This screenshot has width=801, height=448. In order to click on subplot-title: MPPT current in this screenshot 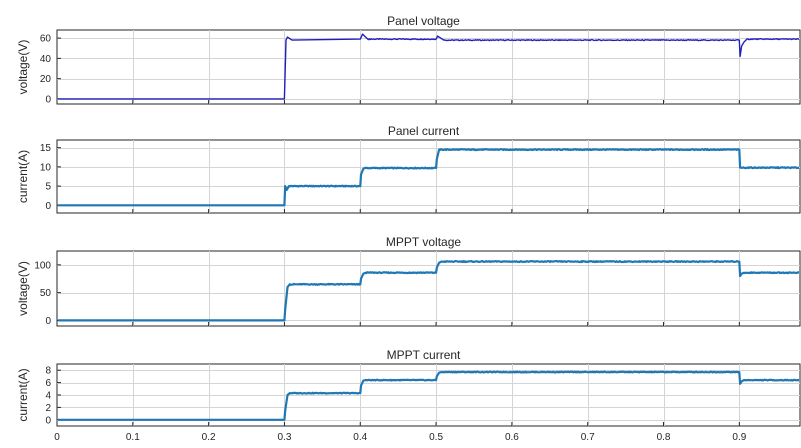, I will do `click(424, 355)`.